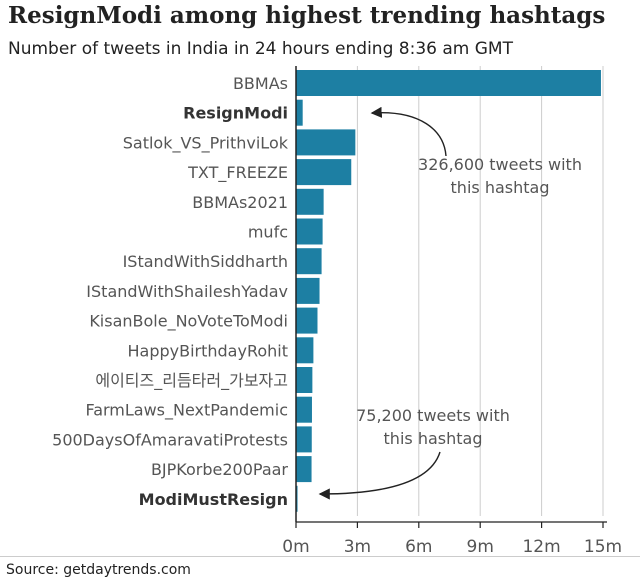  What do you see at coordinates (219, 469) in the screenshot?
I see `category-label: BJPKorbe200Paar` at bounding box center [219, 469].